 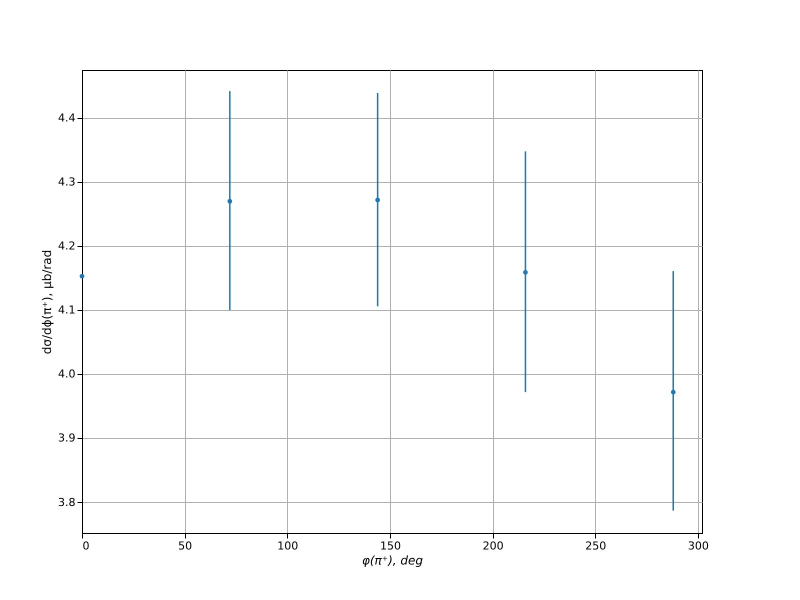 What do you see at coordinates (390, 546) in the screenshot?
I see `x-tick-label: 150` at bounding box center [390, 546].